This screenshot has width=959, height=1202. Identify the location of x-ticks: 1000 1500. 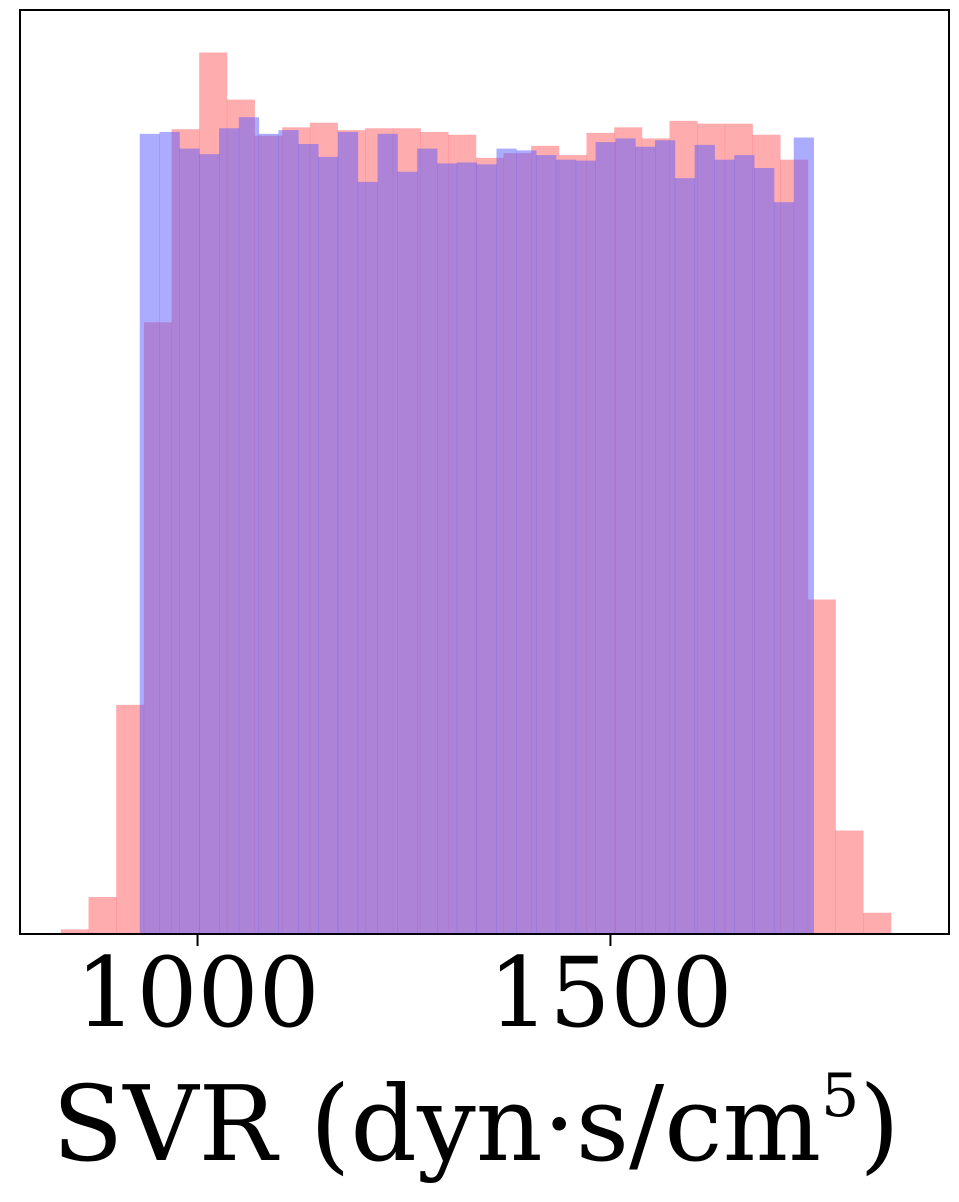
(404, 991).